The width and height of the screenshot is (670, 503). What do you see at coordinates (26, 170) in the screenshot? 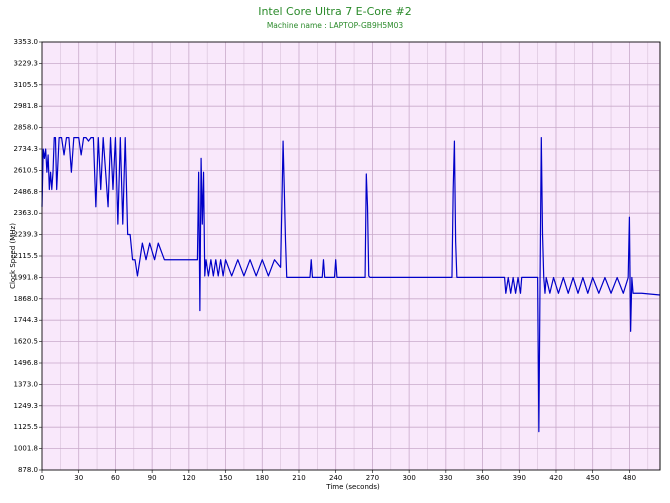
I see `y-tick-label: 2610.5` at bounding box center [26, 170].